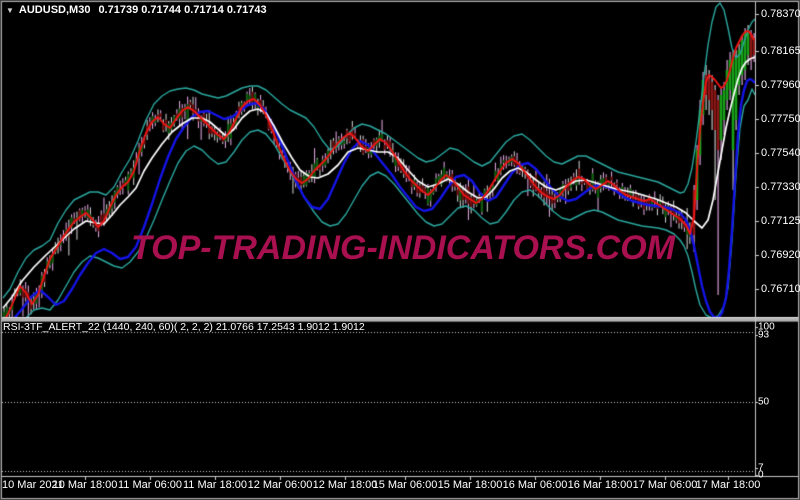 This screenshot has height=500, width=800. Describe the element at coordinates (780, 51) in the screenshot. I see `price-axis-label: 0.78165` at that location.